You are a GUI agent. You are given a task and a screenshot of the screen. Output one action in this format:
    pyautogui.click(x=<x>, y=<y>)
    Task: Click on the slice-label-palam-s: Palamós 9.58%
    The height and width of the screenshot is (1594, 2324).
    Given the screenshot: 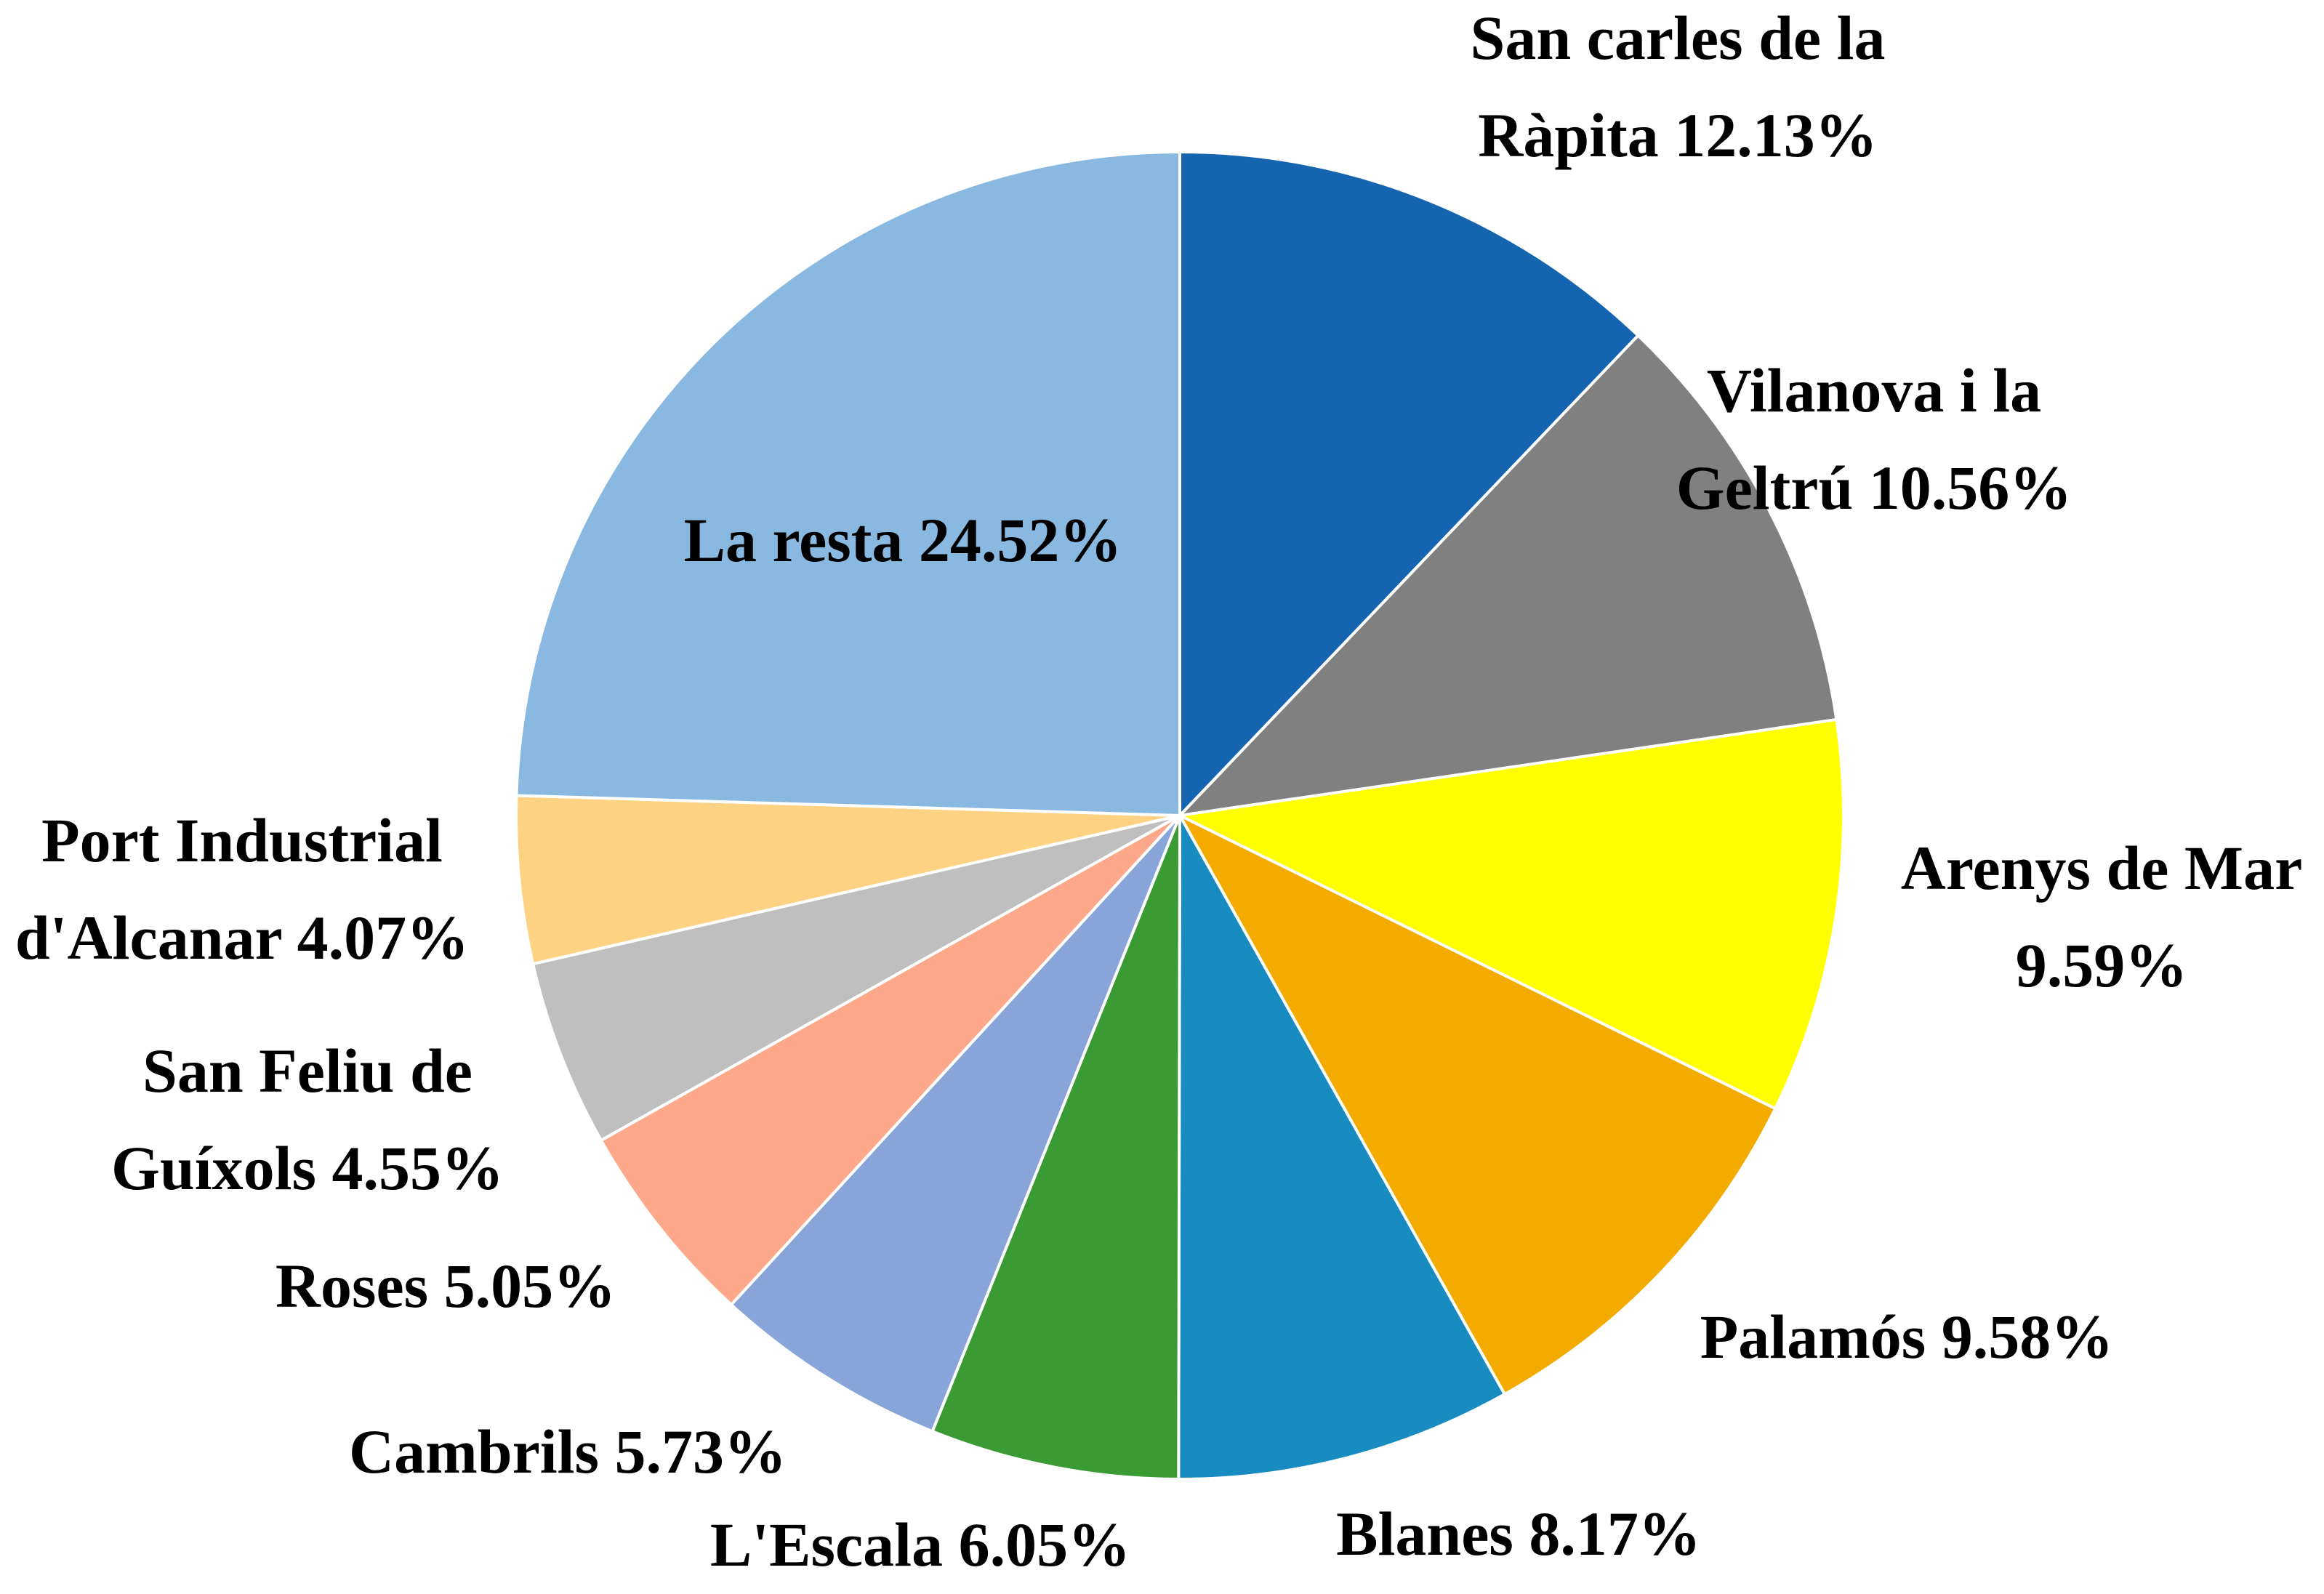 What is the action you would take?
    pyautogui.click(x=1907, y=1337)
    